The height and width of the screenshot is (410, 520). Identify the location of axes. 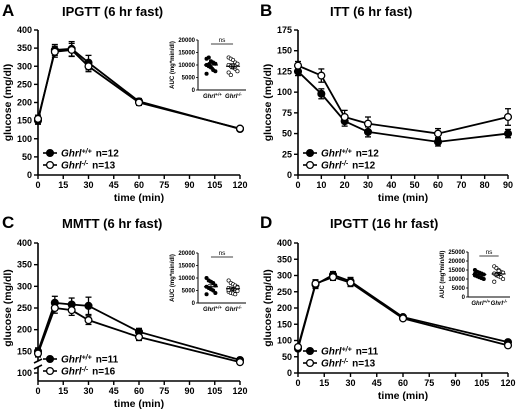
(402, 103).